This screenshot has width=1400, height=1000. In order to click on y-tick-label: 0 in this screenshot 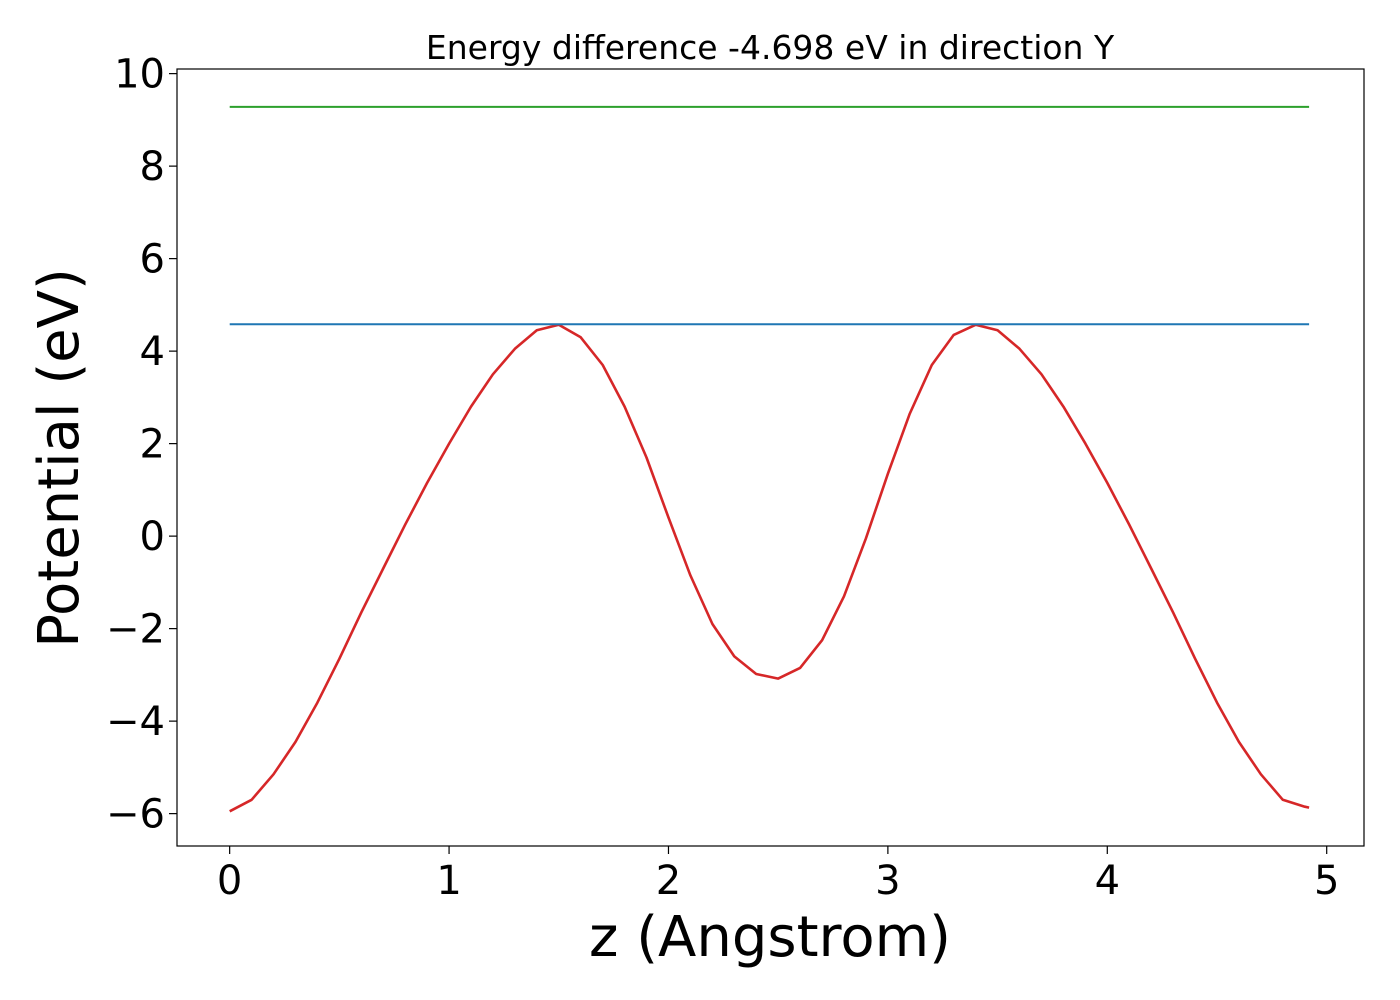, I will do `click(152, 537)`.